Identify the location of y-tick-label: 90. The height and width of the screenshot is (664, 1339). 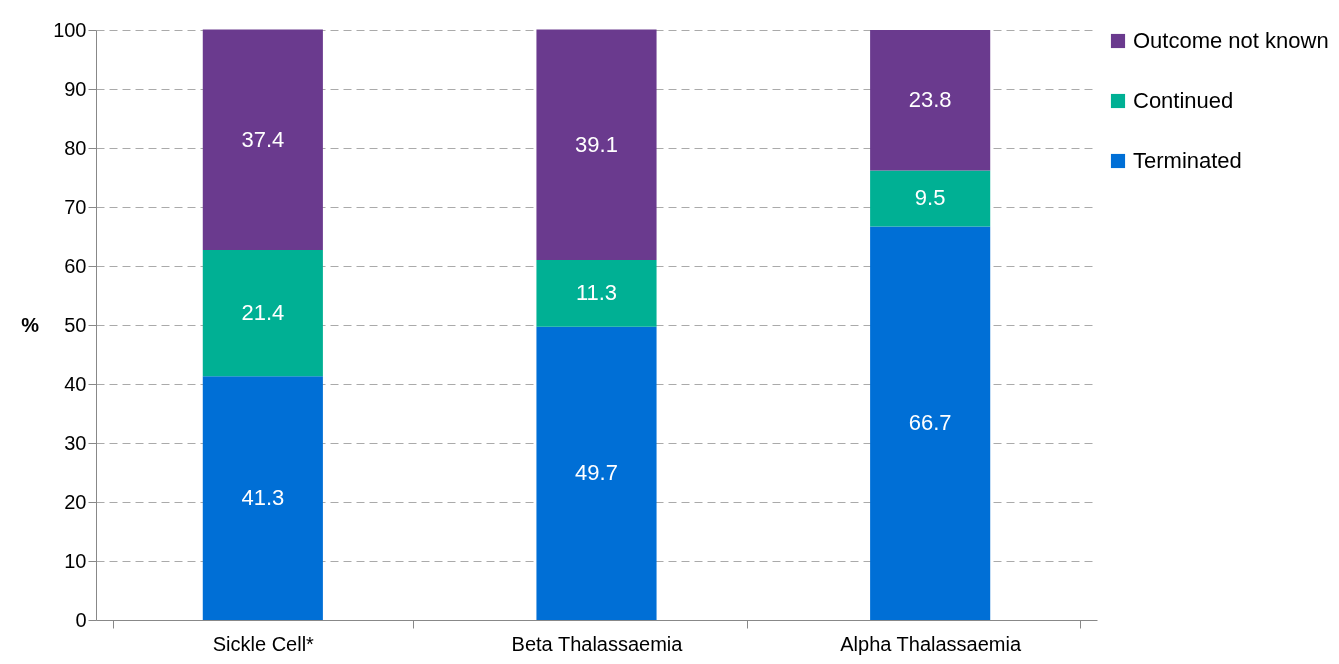
(75, 88).